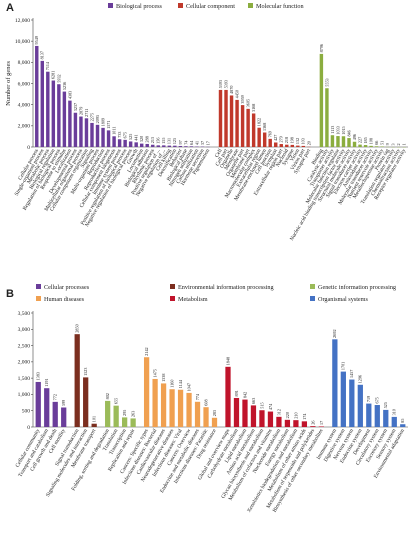 Image resolution: width=412 pixels, height=550 pixels. Describe the element at coordinates (169, 141) in the screenshot. I see `data-label: 131` at that location.